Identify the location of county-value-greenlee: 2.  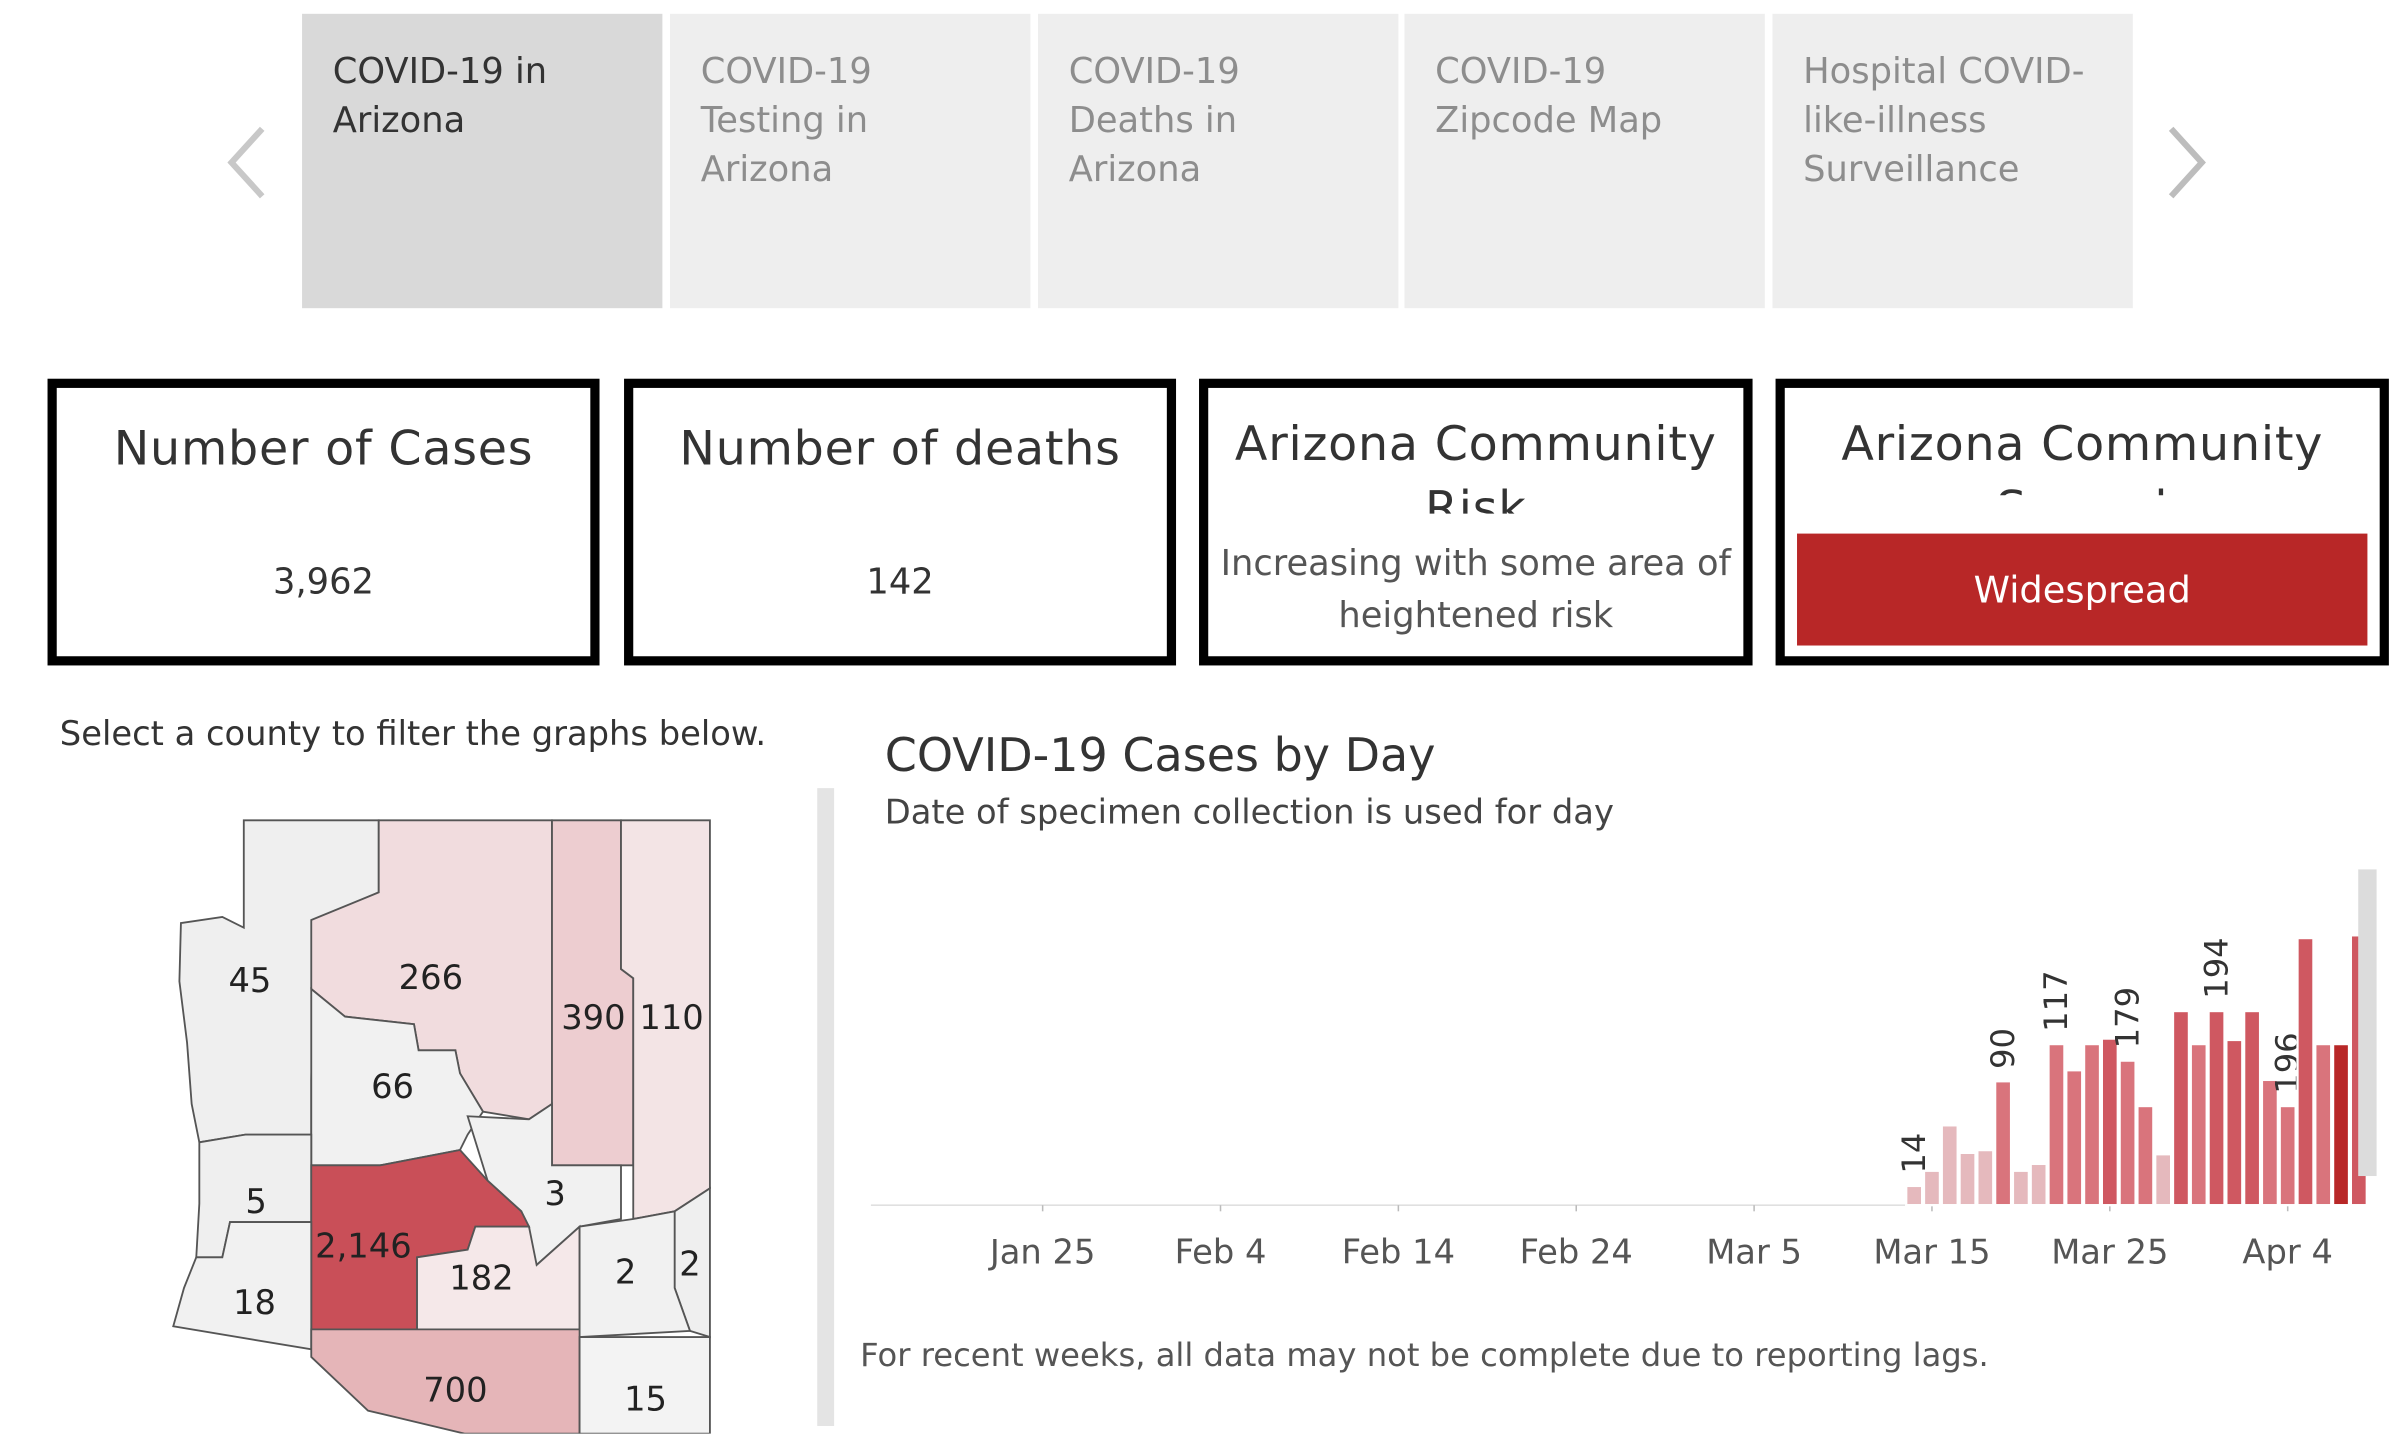
(689, 1264).